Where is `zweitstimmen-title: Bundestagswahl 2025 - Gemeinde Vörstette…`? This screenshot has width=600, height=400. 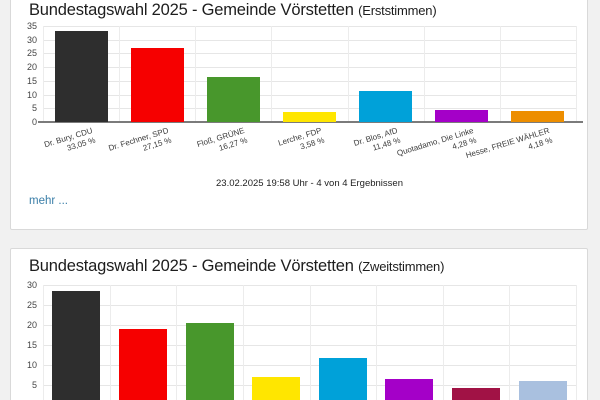
zweitstimmen-title: Bundestagswahl 2025 - Gemeinde Vörstette… is located at coordinates (236, 266).